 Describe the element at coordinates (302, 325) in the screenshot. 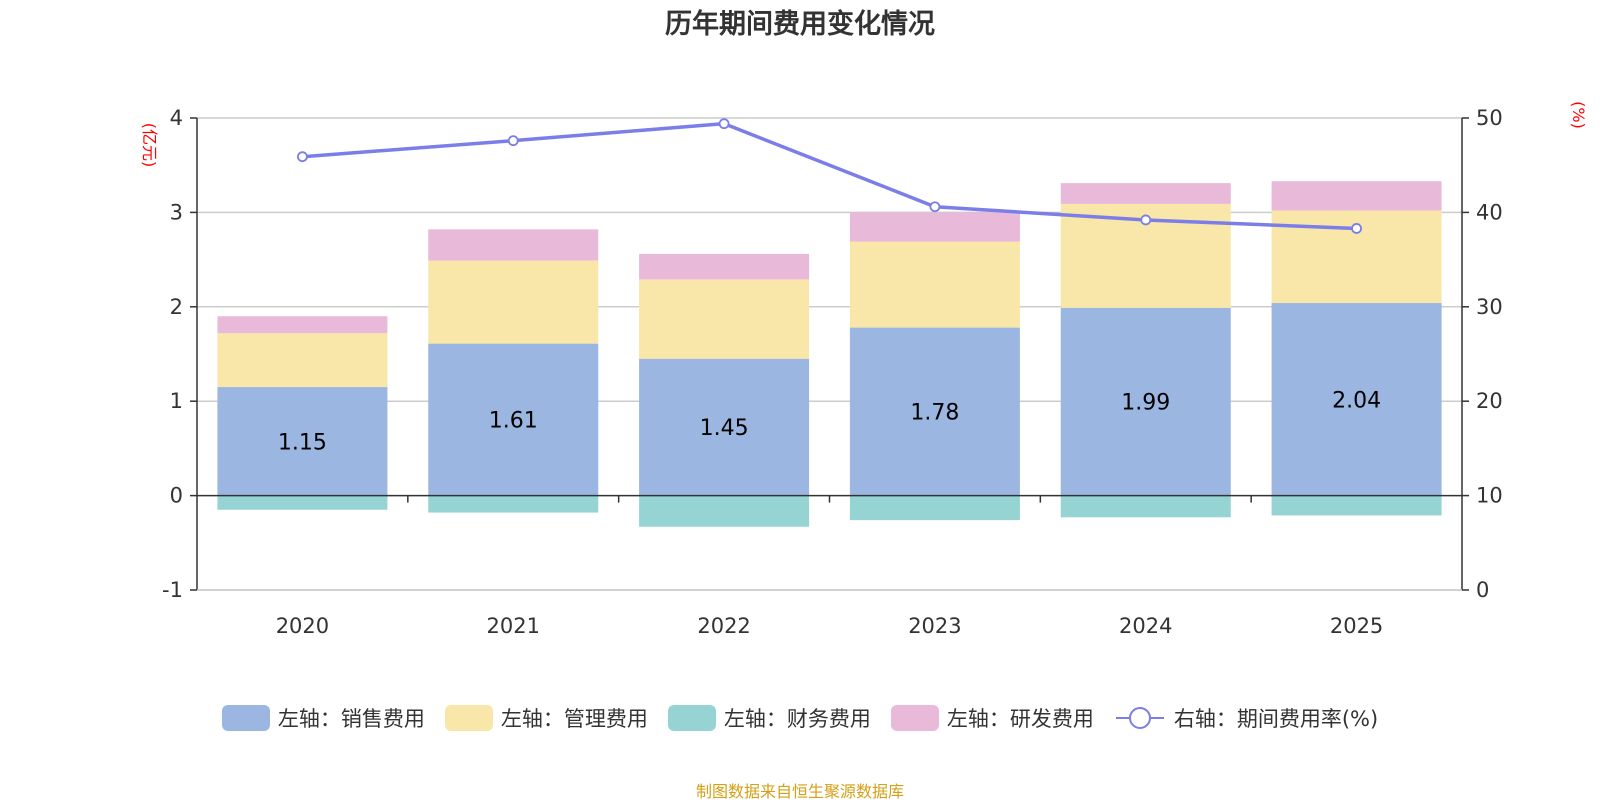

I see `bar-rnd-2020` at that location.